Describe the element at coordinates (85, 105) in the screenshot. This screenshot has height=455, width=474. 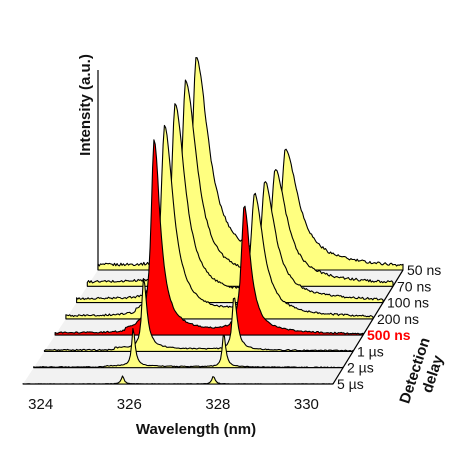
I see `y-axis-label: Intensity (a.u.)` at that location.